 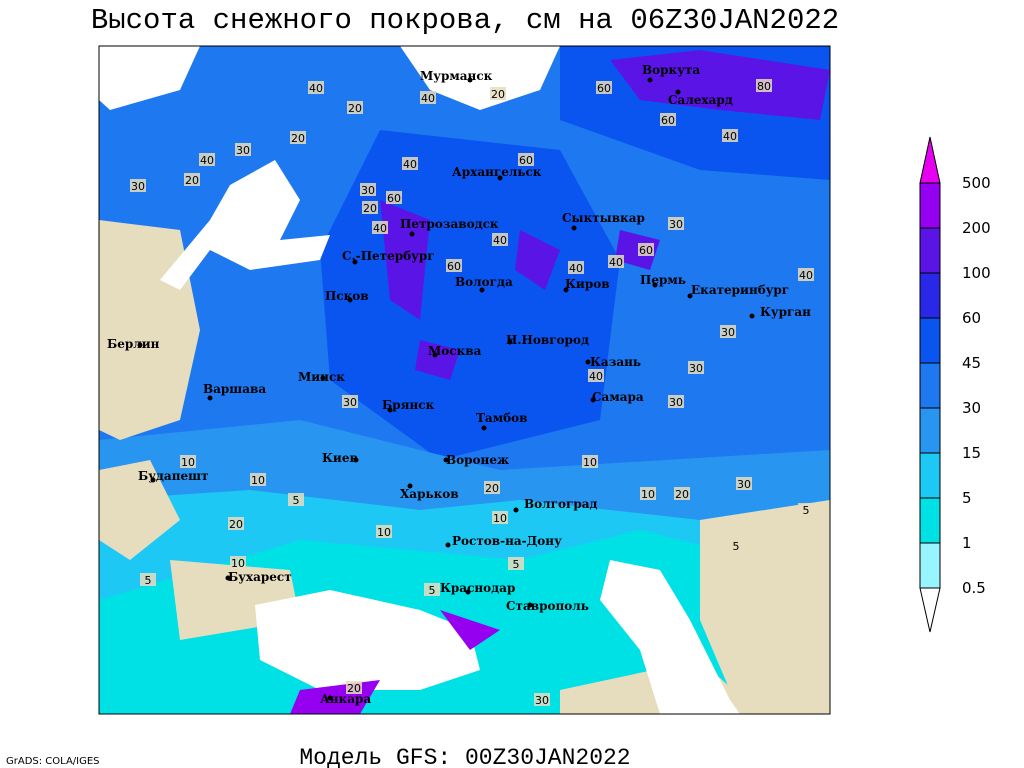 I want to click on city-label: Берлин, so click(x=133, y=344).